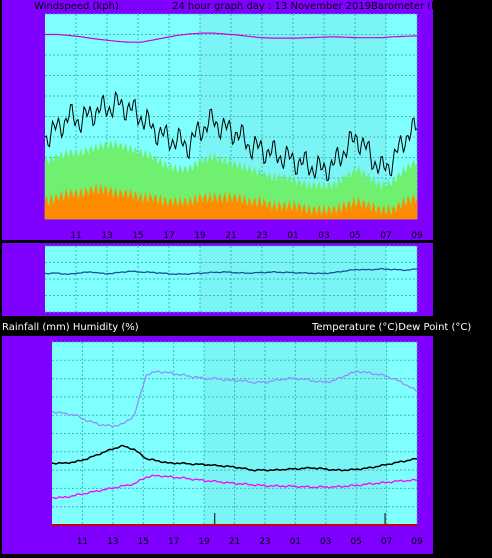 Image resolution: width=492 pixels, height=558 pixels. Describe the element at coordinates (385, 236) in the screenshot. I see `wind-x-tick-label: 07` at that location.